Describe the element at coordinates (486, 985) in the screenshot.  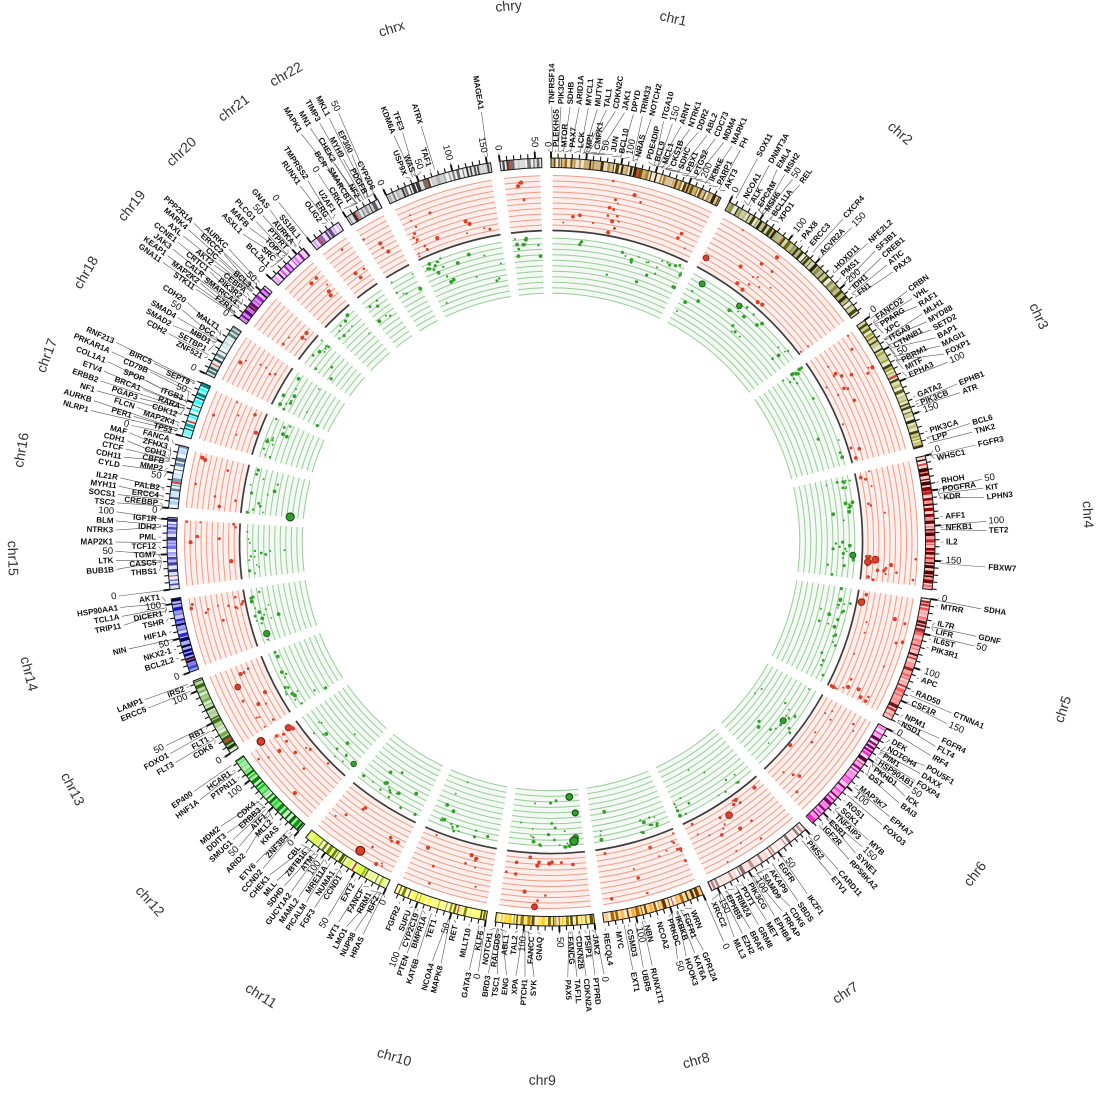
I see `svg-text: BRD3` at that location.